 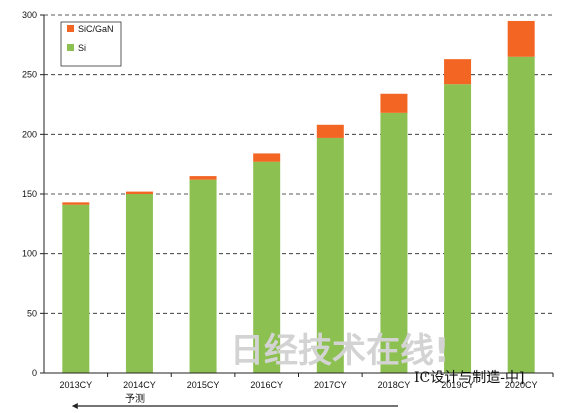 What do you see at coordinates (521, 38) in the screenshot?
I see `bar-sic-gan-2020cy` at bounding box center [521, 38].